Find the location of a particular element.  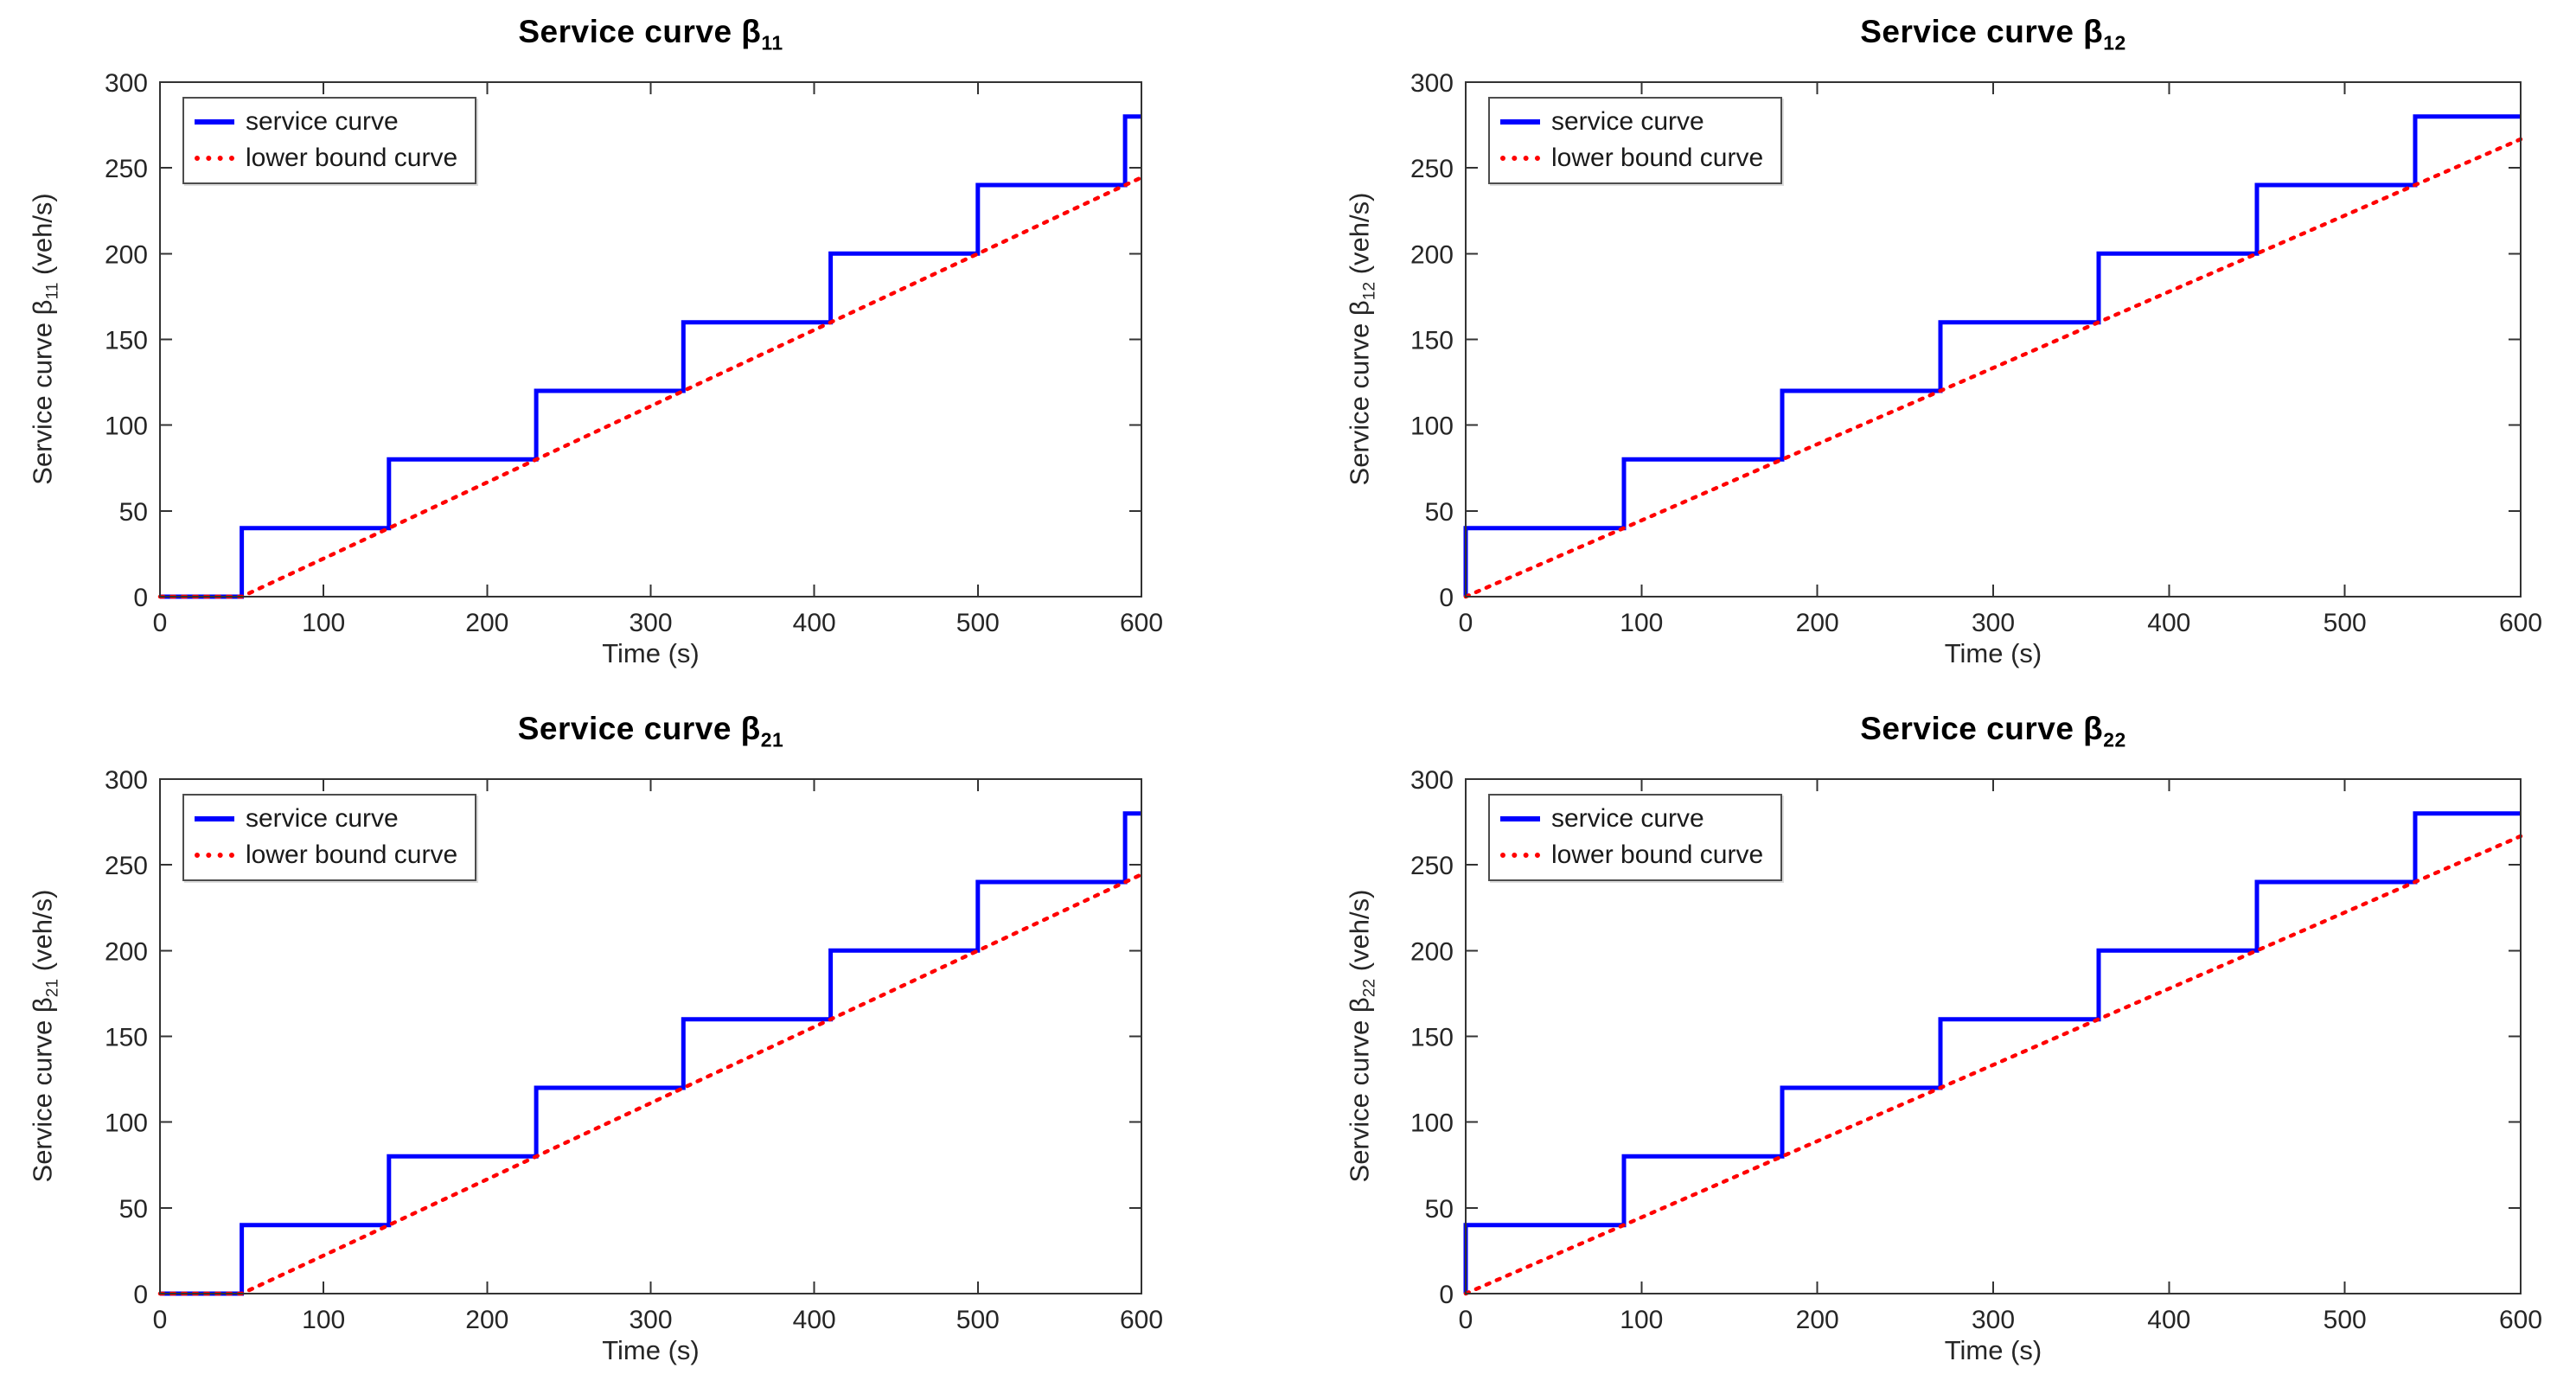

plot-title: Service curve β11 is located at coordinates (651, 34).